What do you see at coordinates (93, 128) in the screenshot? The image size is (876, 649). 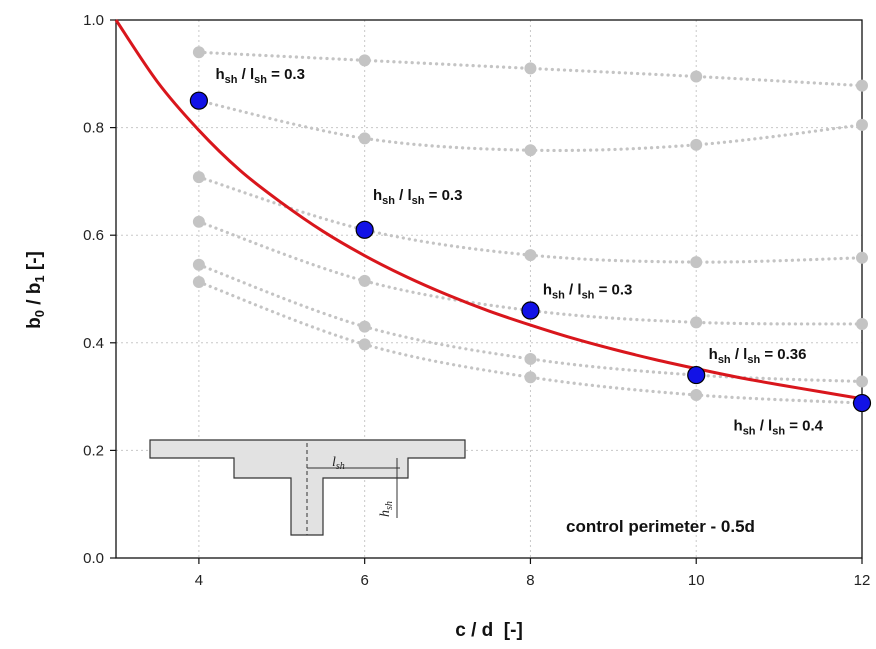 I see `y-tick-label: 0.8` at bounding box center [93, 128].